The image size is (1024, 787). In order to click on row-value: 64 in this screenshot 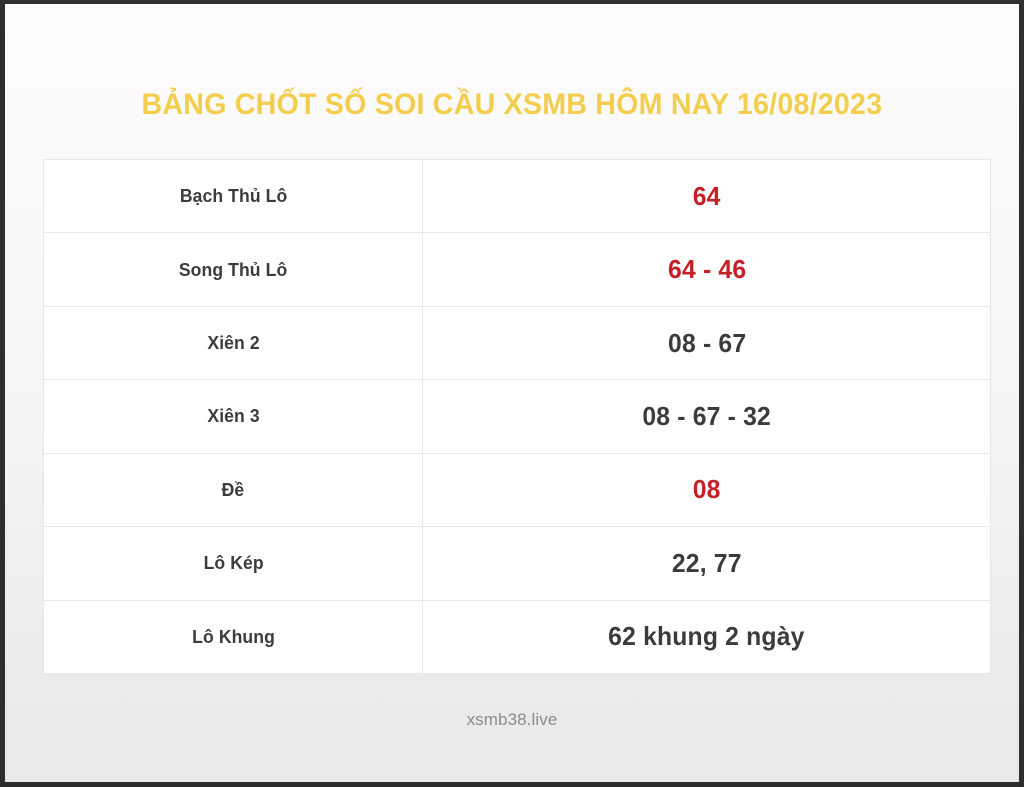, I will do `click(706, 195)`.